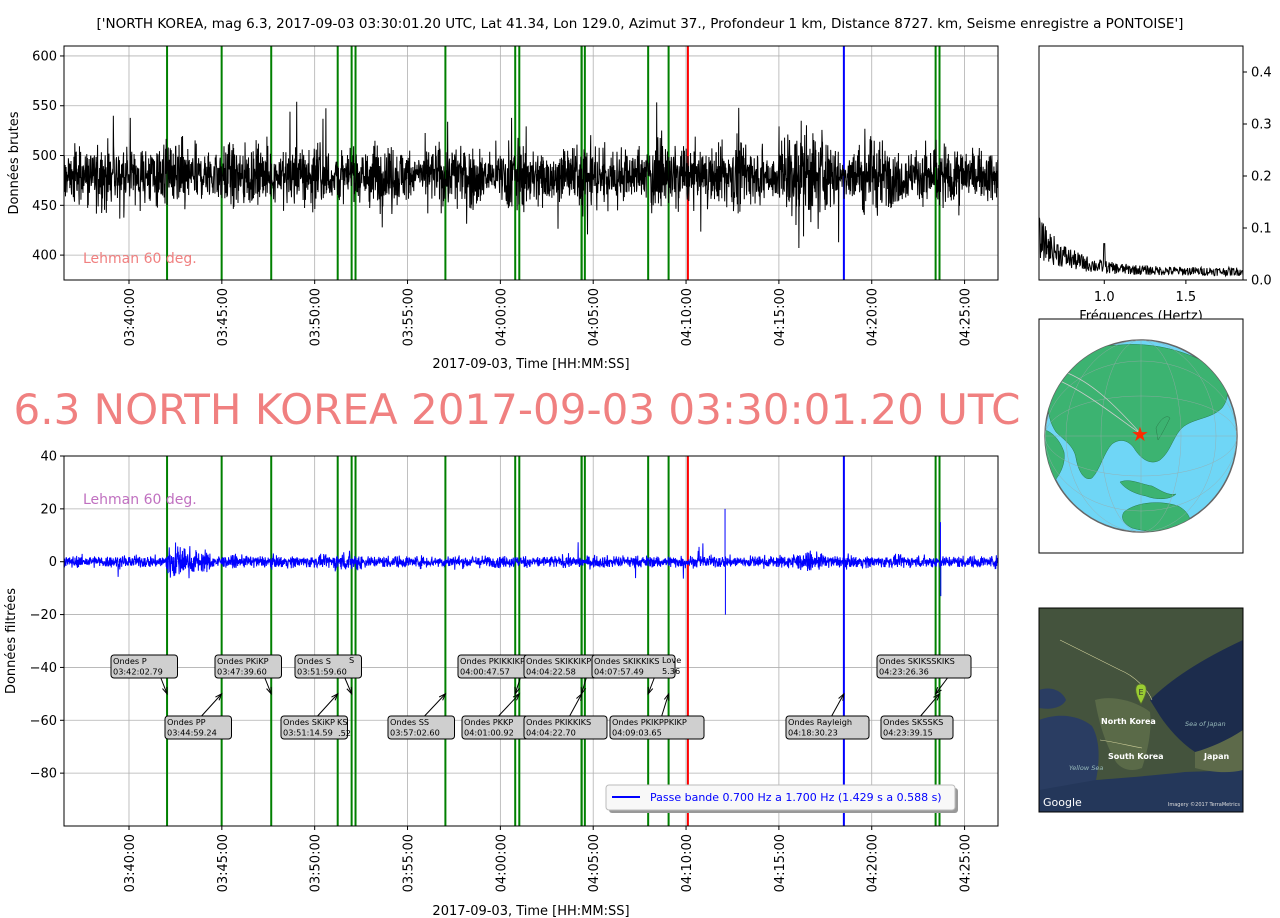 This screenshot has width=1280, height=918. What do you see at coordinates (43, 668) in the screenshot?
I see `y-tick-label: −40` at bounding box center [43, 668].